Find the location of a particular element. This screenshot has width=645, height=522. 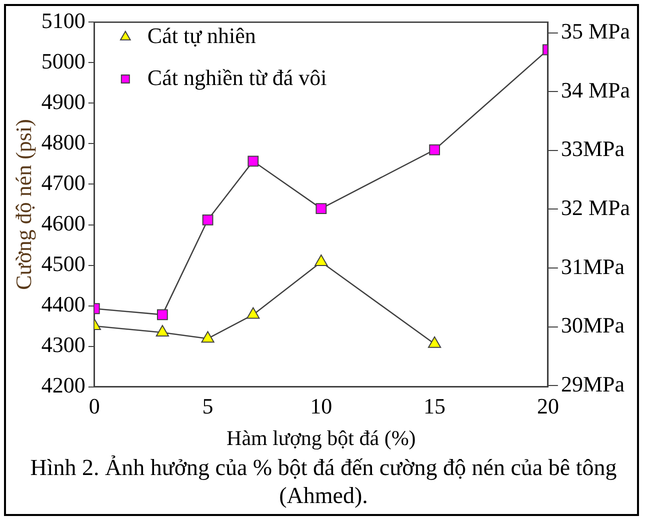

legend-label: Cát tự nhiên is located at coordinates (201, 35).